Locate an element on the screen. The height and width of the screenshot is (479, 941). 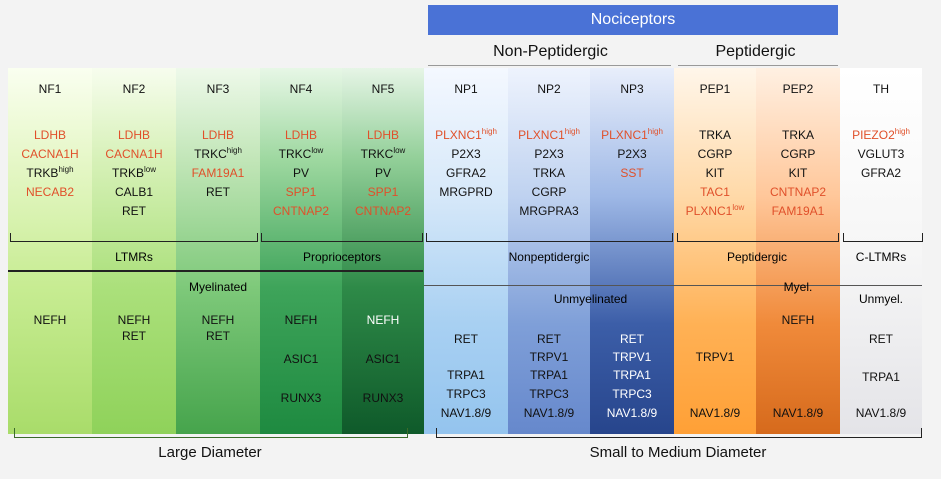
bracket-c-ltmrs is located at coordinates (883, 237).